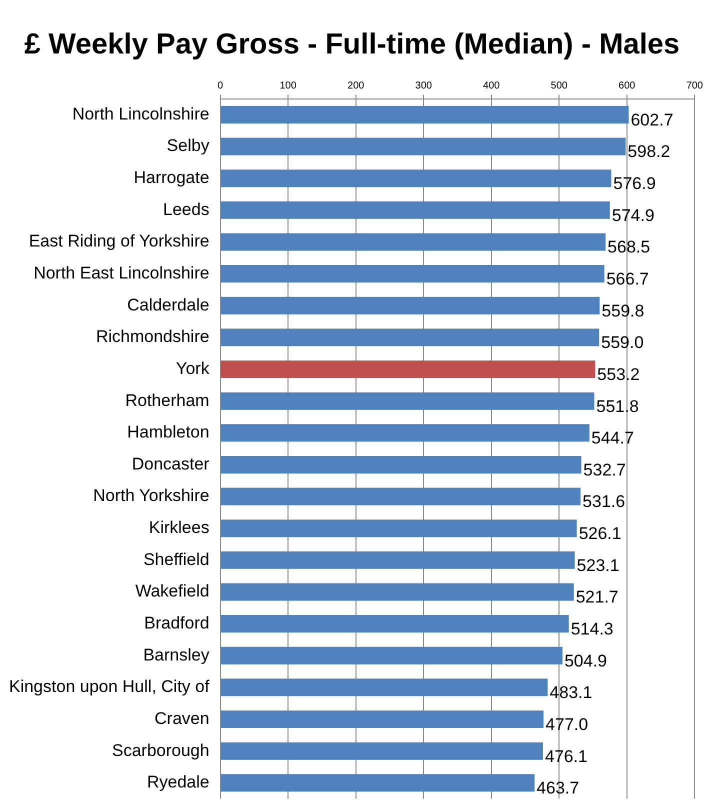 The width and height of the screenshot is (706, 812). Describe the element at coordinates (592, 628) in the screenshot. I see `data-label: 514.3` at that location.